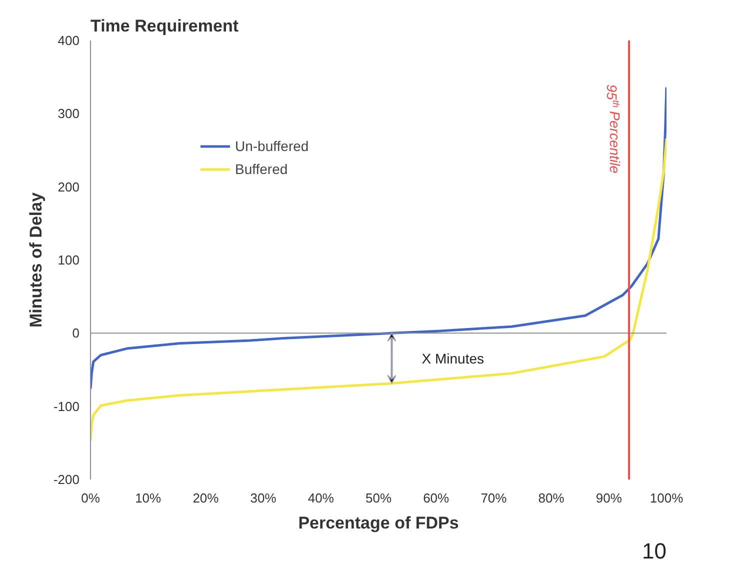 This screenshot has width=736, height=563. What do you see at coordinates (436, 498) in the screenshot?
I see `x-tick-label: 60%` at bounding box center [436, 498].